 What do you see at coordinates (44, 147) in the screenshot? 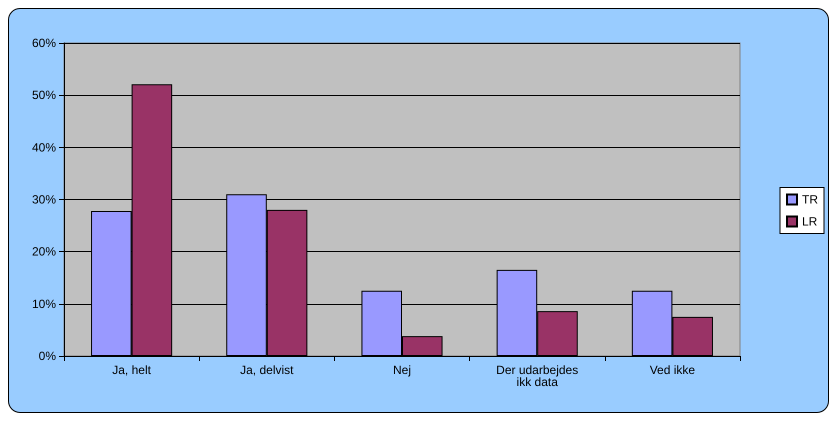
I see `y-tick-label: 40%` at bounding box center [44, 147].